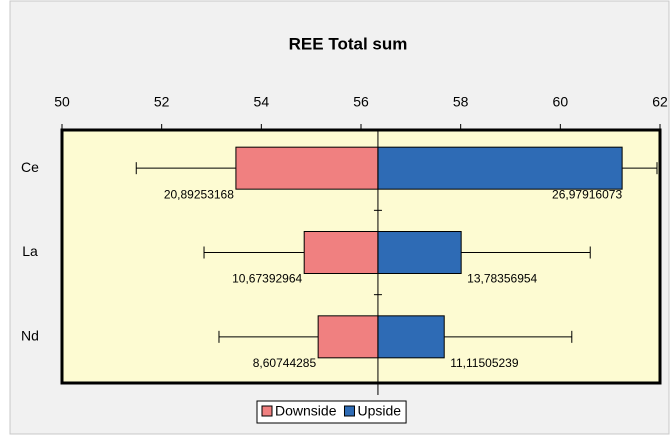 This screenshot has width=670, height=435. I want to click on data-label: 13,78356954, so click(502, 279).